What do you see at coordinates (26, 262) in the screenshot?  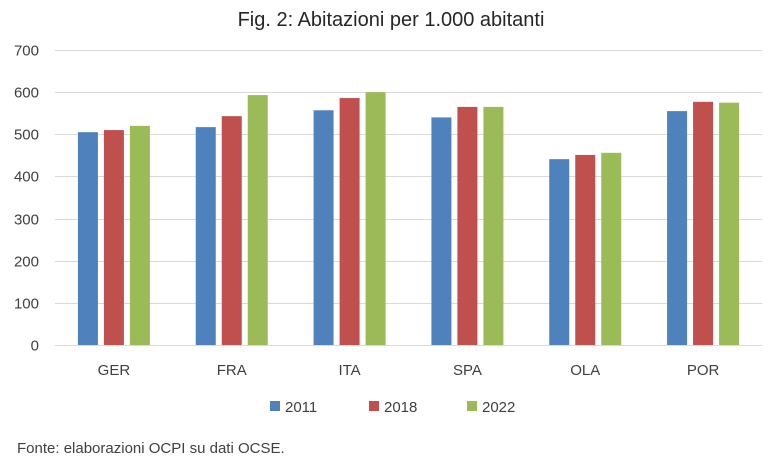 I see `y-tick-label: 200` at bounding box center [26, 262].